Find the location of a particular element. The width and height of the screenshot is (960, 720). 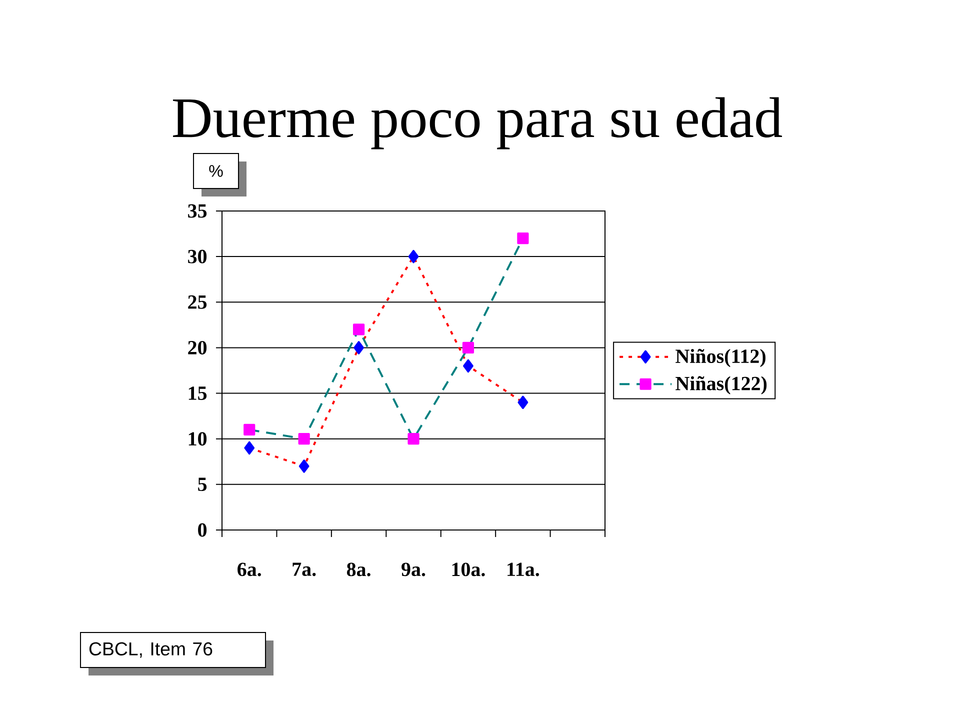

y-tick-label: 5 is located at coordinates (202, 485).